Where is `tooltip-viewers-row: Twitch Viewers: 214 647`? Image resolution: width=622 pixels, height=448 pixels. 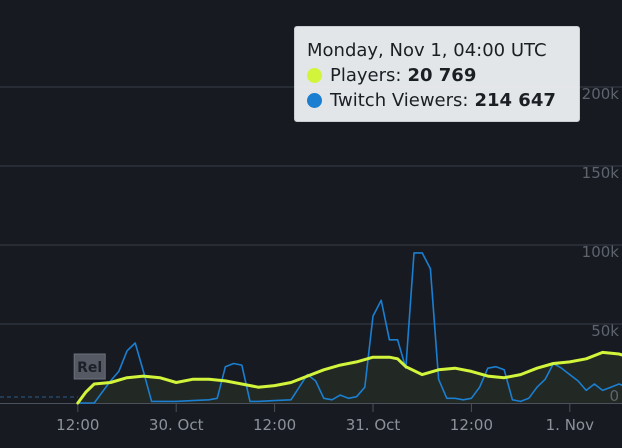 tooltip-viewers-row: Twitch Viewers: 214 647 is located at coordinates (438, 100).